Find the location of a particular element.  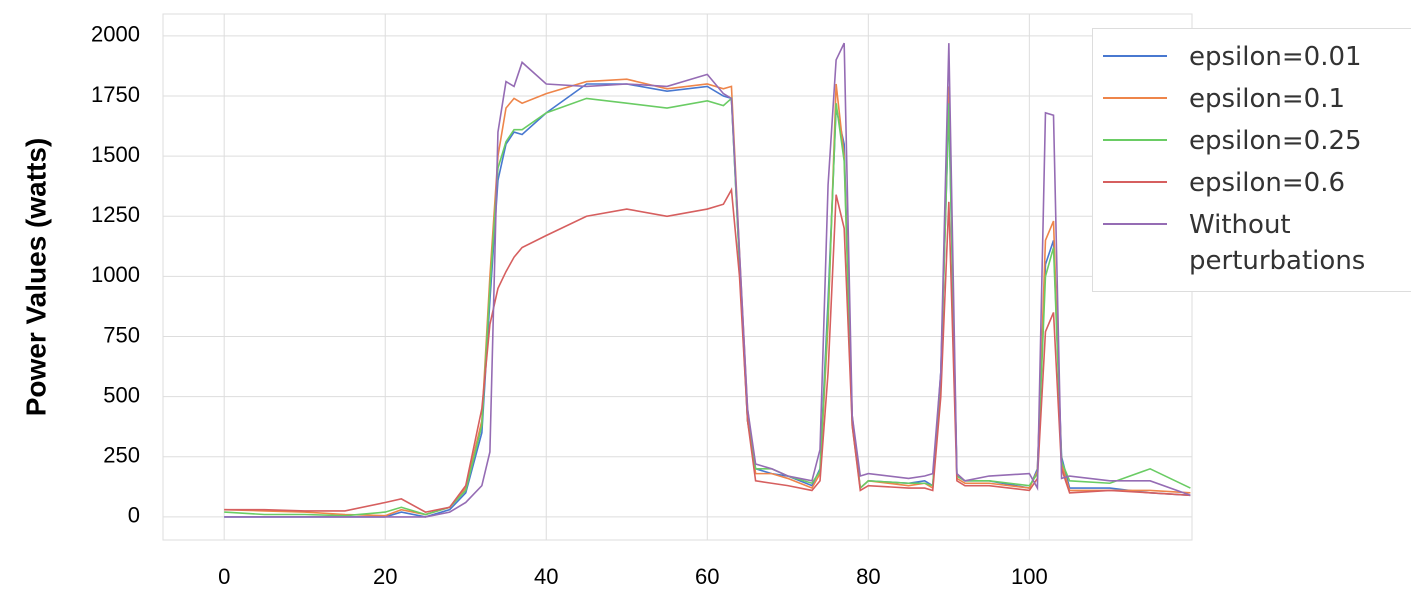

x-tick-label: 0 is located at coordinates (224, 576).